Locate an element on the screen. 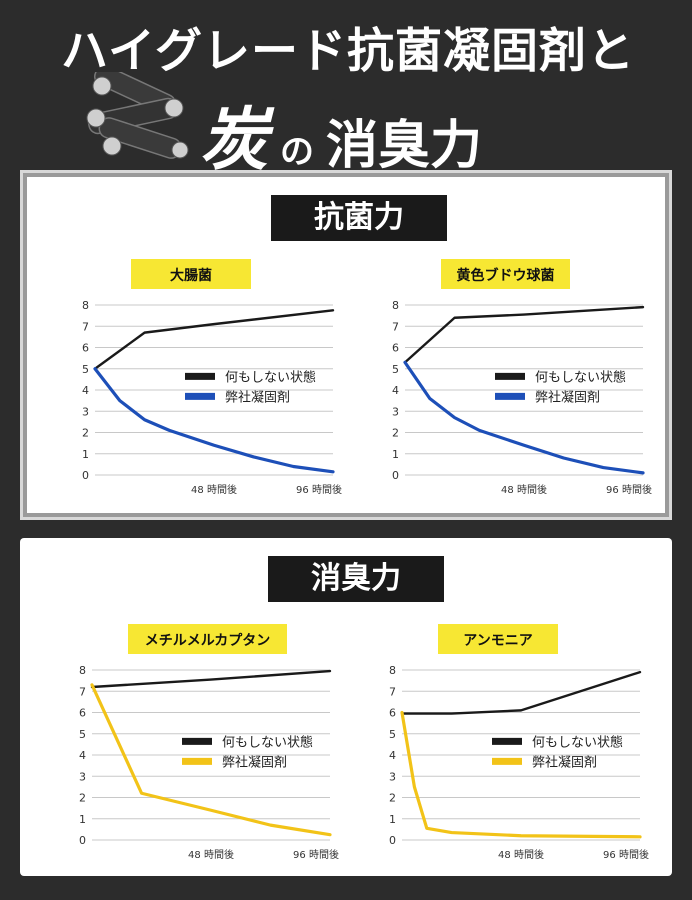  page-subtitle: 炭の消臭力 is located at coordinates (341, 133).